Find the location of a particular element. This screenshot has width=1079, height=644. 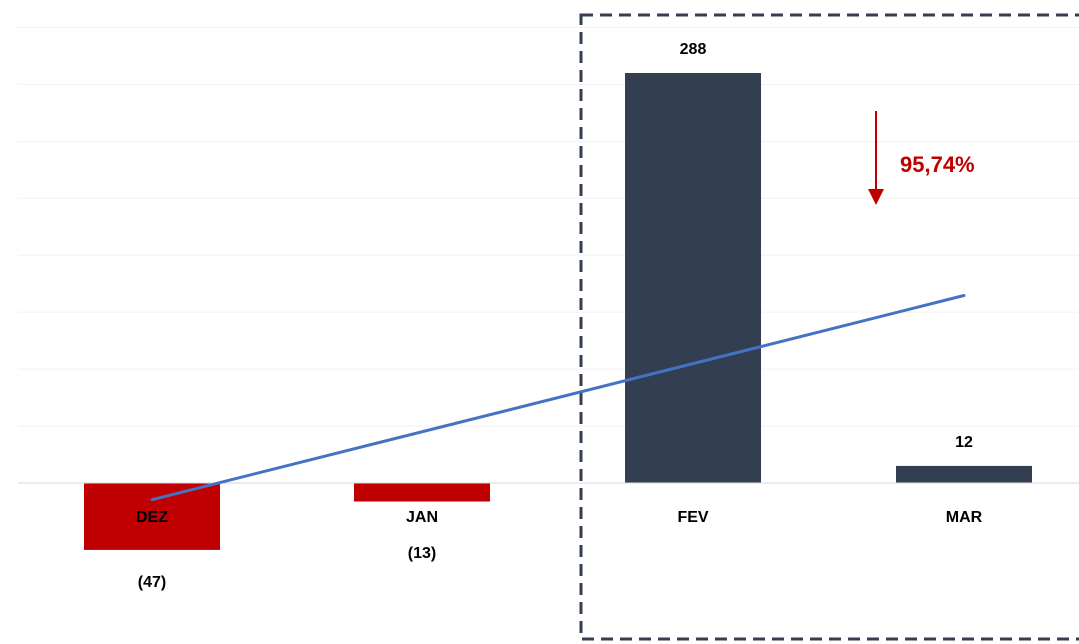

value-label-fev: 288 is located at coordinates (693, 49).